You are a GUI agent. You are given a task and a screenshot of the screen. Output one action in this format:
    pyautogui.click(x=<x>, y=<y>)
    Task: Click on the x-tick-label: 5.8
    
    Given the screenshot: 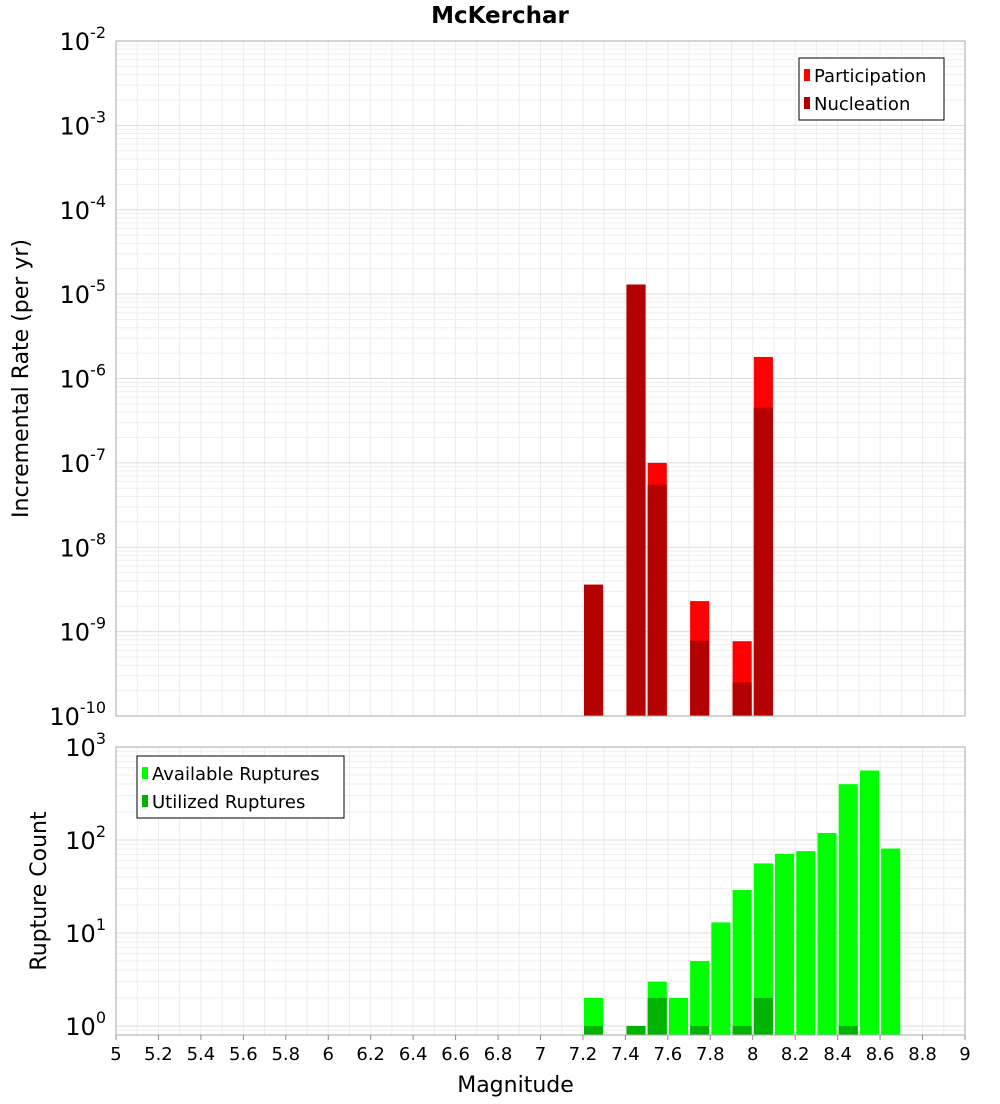 What is the action you would take?
    pyautogui.click(x=285, y=1054)
    